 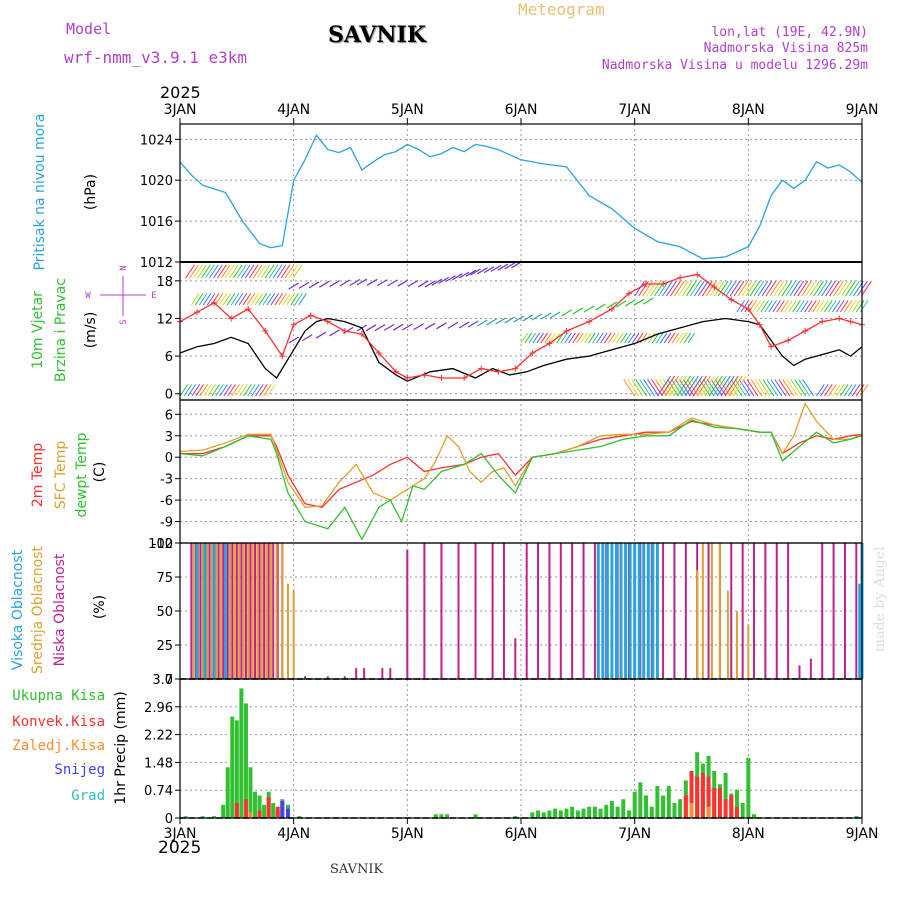 What do you see at coordinates (169, 395) in the screenshot?
I see `wind-ytick-label: 0` at bounding box center [169, 395].